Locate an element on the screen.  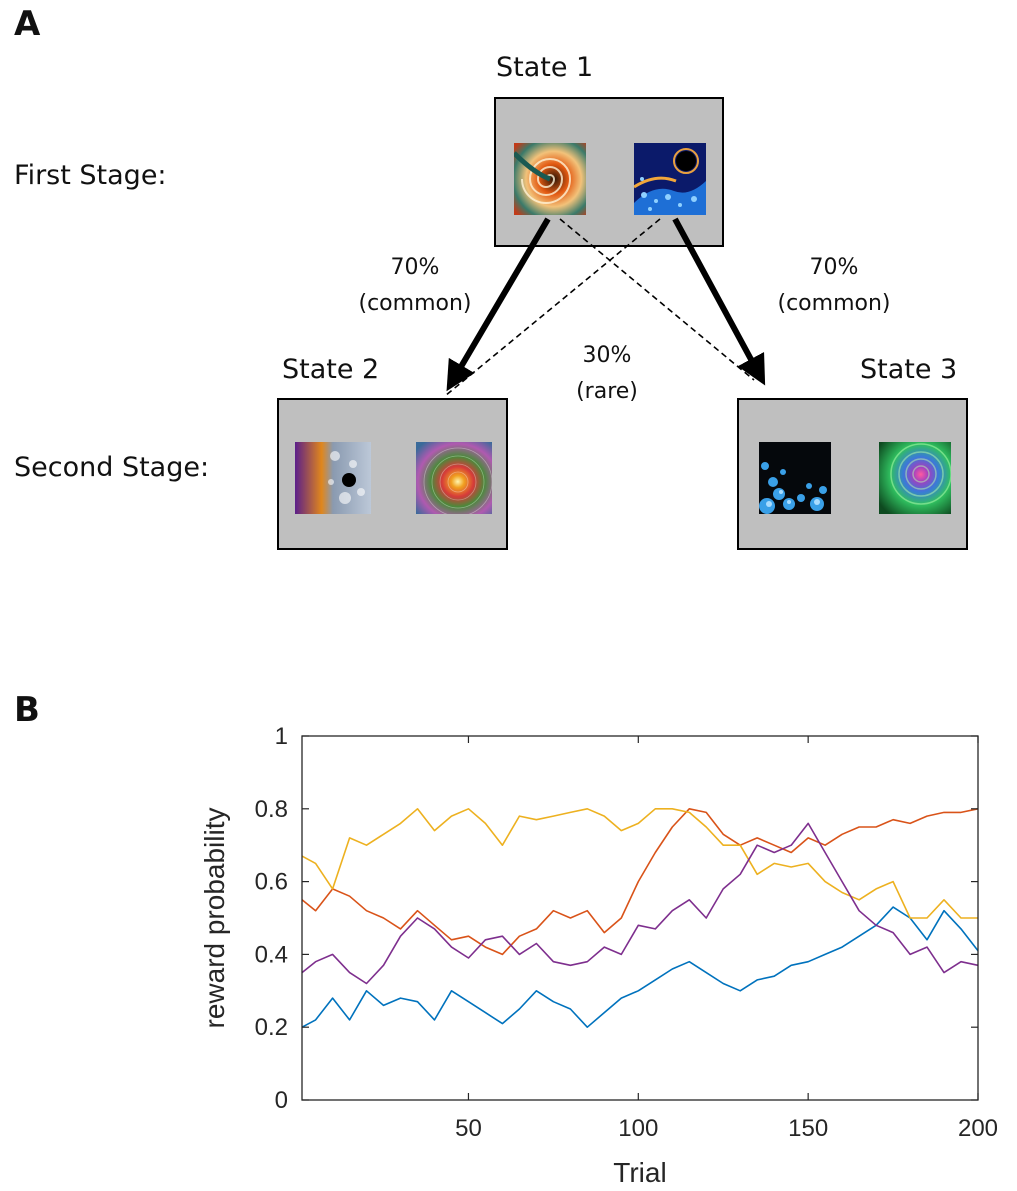
common-right-kind: (common) is located at coordinates (834, 303).